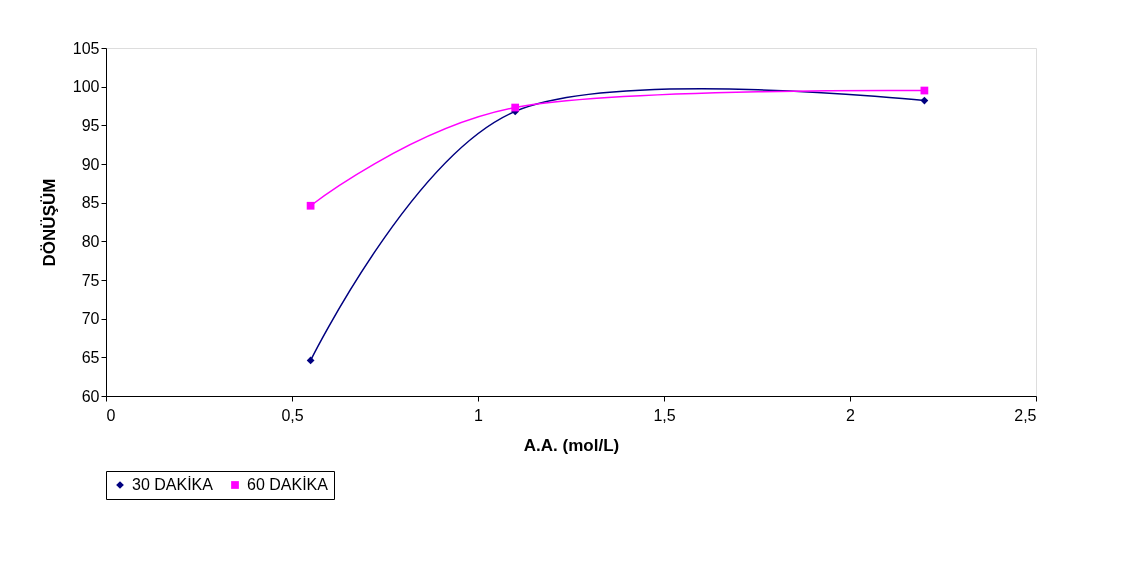 The height and width of the screenshot is (576, 1127). I want to click on legend-label: 60 DAKİKA, so click(288, 484).